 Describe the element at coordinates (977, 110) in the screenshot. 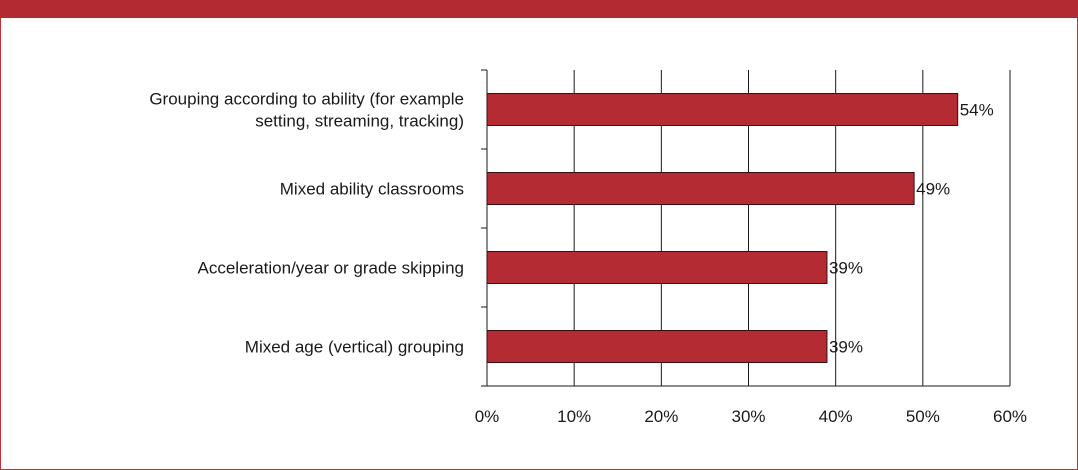

I see `value-label-0: 54%` at that location.